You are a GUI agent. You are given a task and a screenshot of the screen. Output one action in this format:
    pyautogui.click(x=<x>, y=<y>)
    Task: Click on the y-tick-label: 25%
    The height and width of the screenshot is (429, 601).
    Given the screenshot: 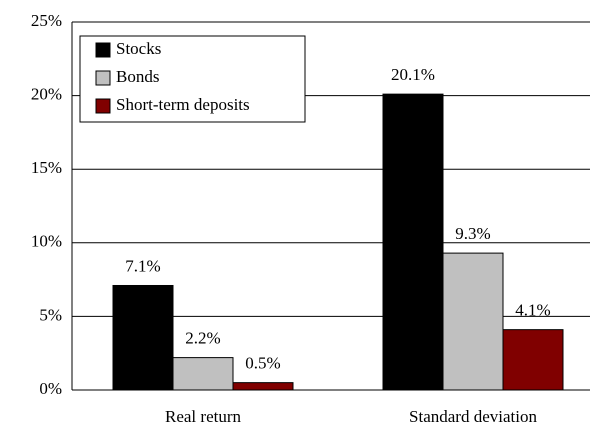 What is the action you would take?
    pyautogui.click(x=46, y=20)
    